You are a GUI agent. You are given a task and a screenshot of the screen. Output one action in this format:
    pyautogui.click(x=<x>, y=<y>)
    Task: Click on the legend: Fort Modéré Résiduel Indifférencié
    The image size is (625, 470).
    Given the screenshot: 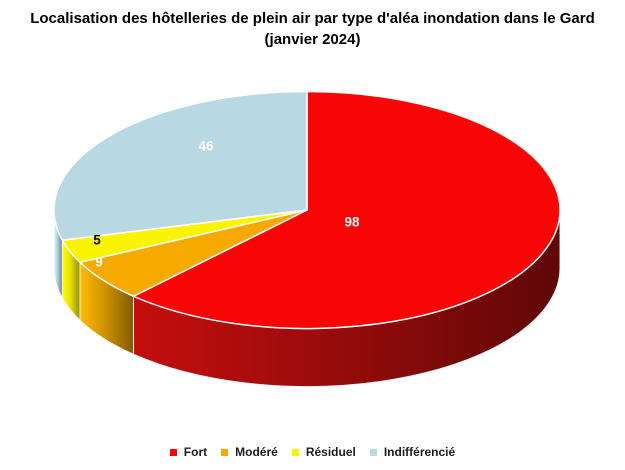 What is the action you would take?
    pyautogui.click(x=312, y=452)
    